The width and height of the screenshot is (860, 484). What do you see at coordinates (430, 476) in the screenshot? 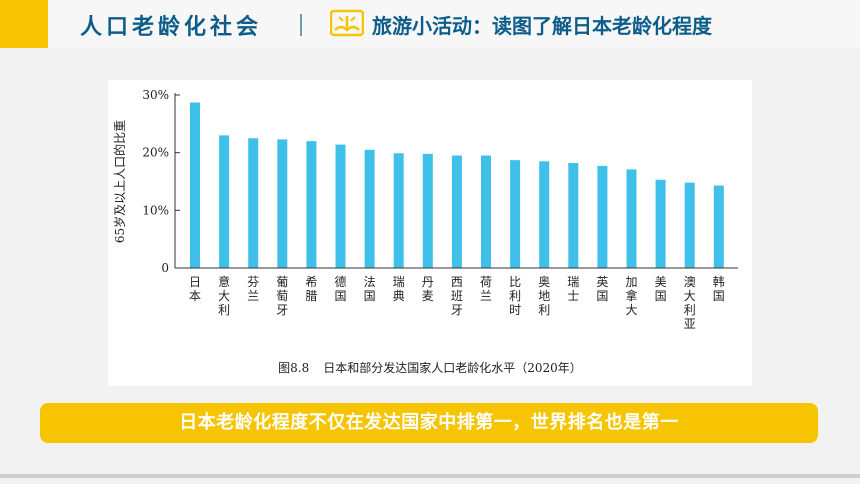
I see `footer-line` at bounding box center [430, 476].